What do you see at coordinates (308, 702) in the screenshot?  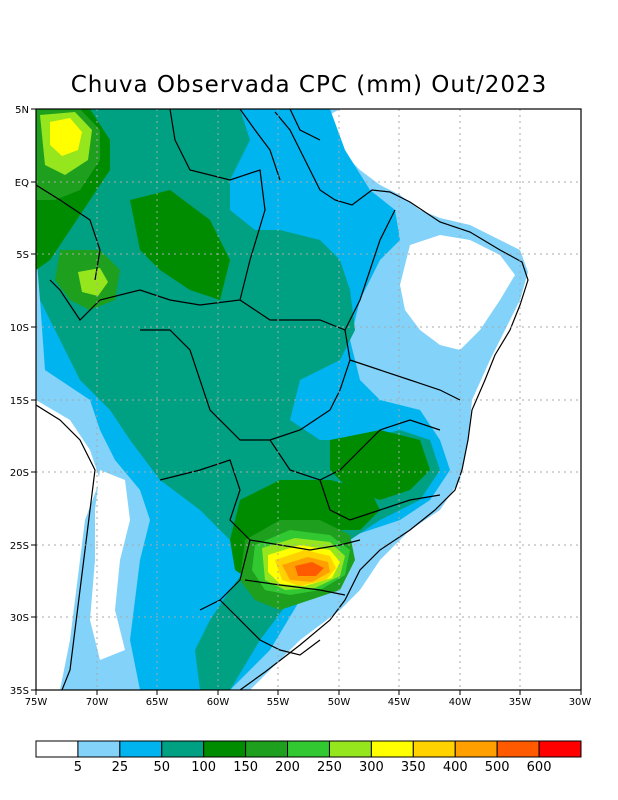 I see `lon-labels: 75W 70W 65W 60W 55W 50W 45W 40W 35W 30W` at bounding box center [308, 702].